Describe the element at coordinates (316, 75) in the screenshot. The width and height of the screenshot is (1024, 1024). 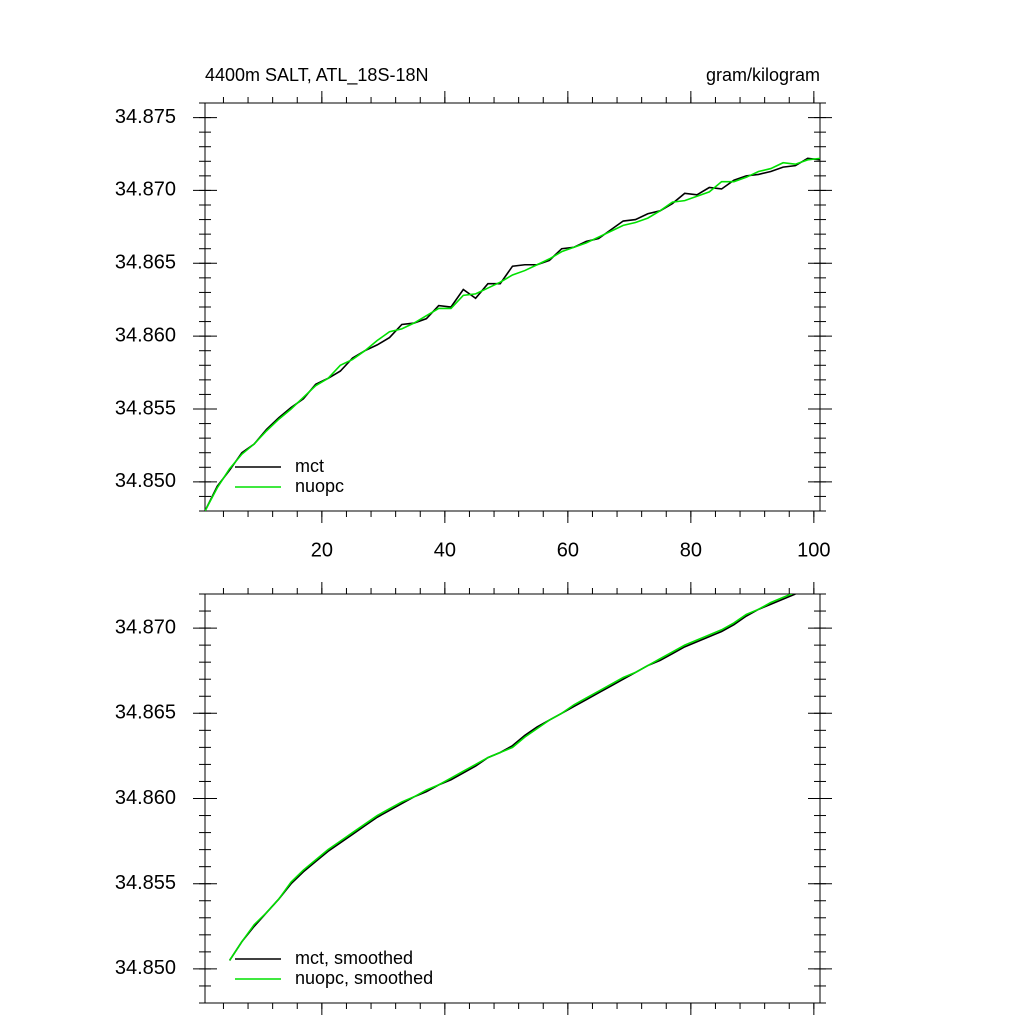
I see `chart-title: 4400m SALT, ATL_18S-18N` at that location.